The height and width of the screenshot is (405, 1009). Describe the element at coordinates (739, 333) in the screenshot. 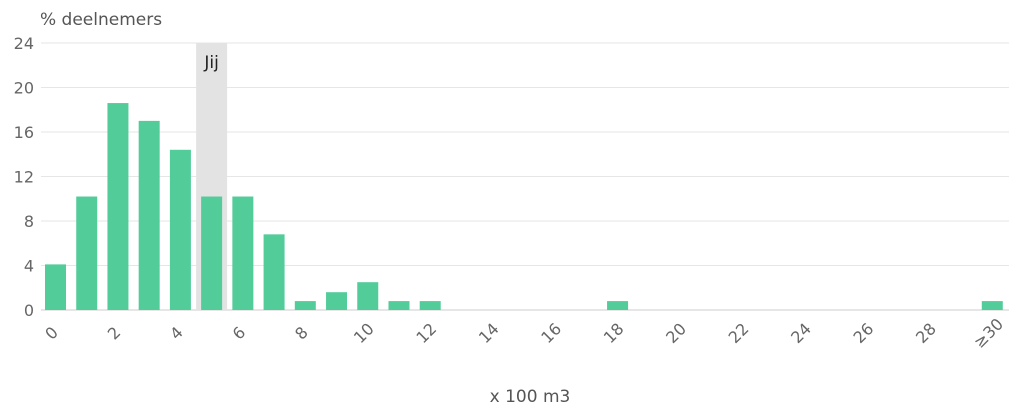

I see `x-tick-label: 22` at that location.